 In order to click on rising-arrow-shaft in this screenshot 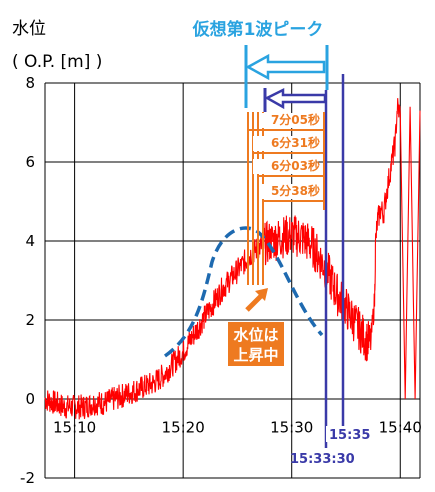, I will do `click(254, 302)`.